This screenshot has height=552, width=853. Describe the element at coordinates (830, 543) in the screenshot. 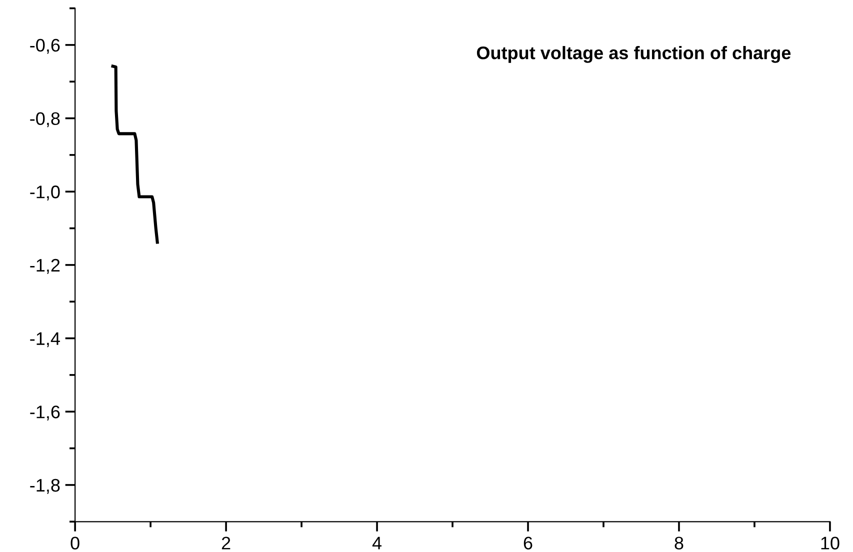

I see `x-tick-label: 10` at that location.